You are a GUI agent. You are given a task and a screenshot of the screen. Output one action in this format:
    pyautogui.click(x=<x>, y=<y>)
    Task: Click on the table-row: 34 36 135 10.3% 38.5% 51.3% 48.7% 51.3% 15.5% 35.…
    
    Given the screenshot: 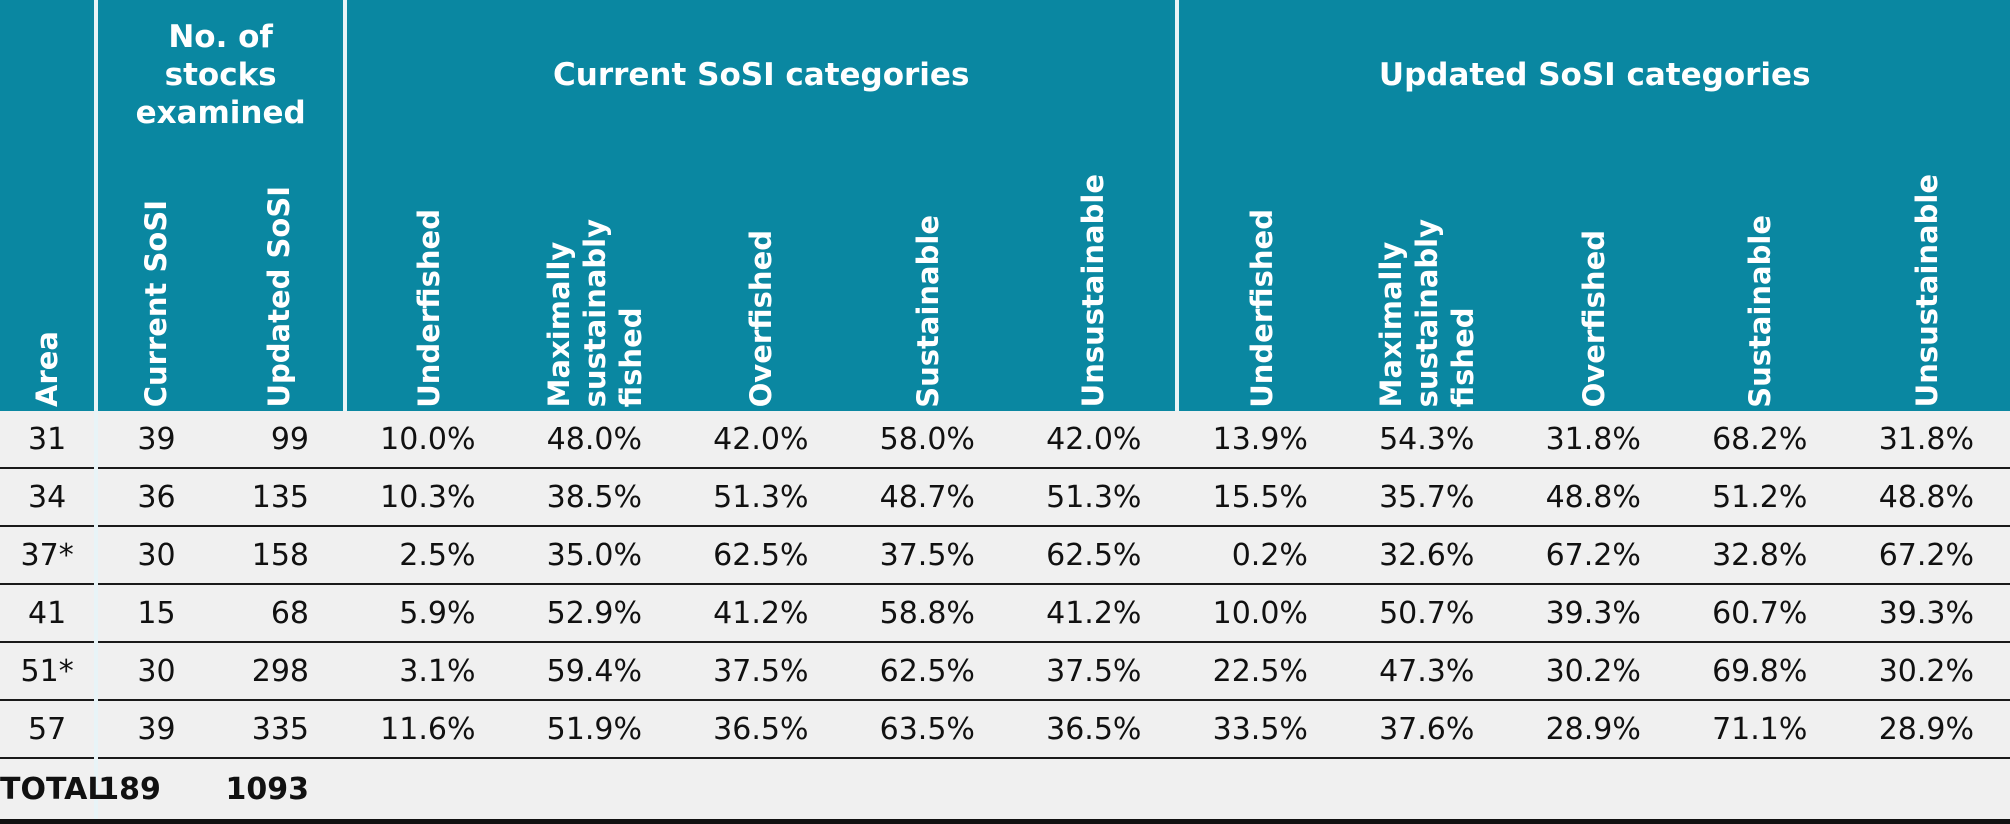 What is the action you would take?
    pyautogui.click(x=1005, y=498)
    